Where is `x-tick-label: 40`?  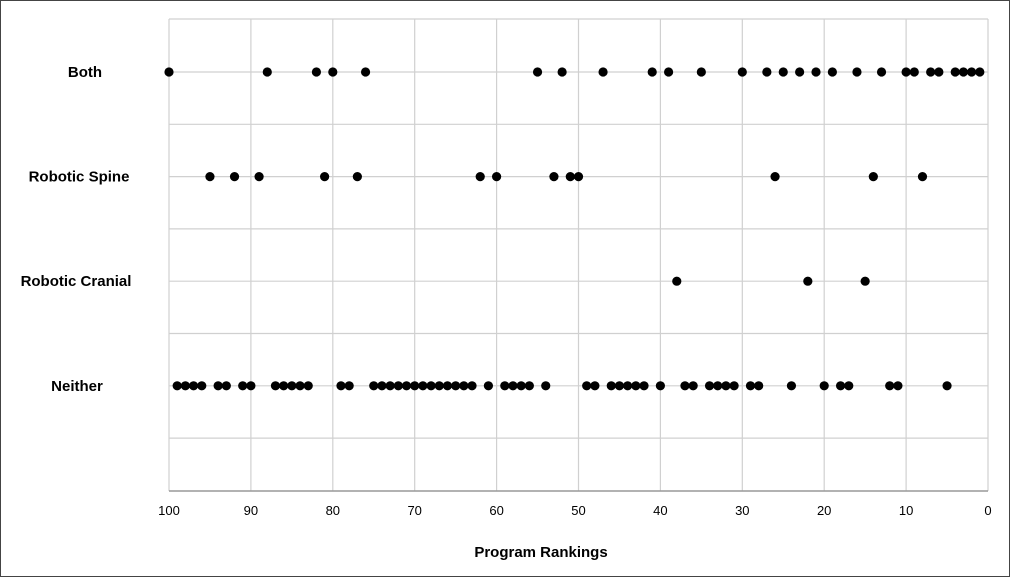
x-tick-label: 40 is located at coordinates (660, 510).